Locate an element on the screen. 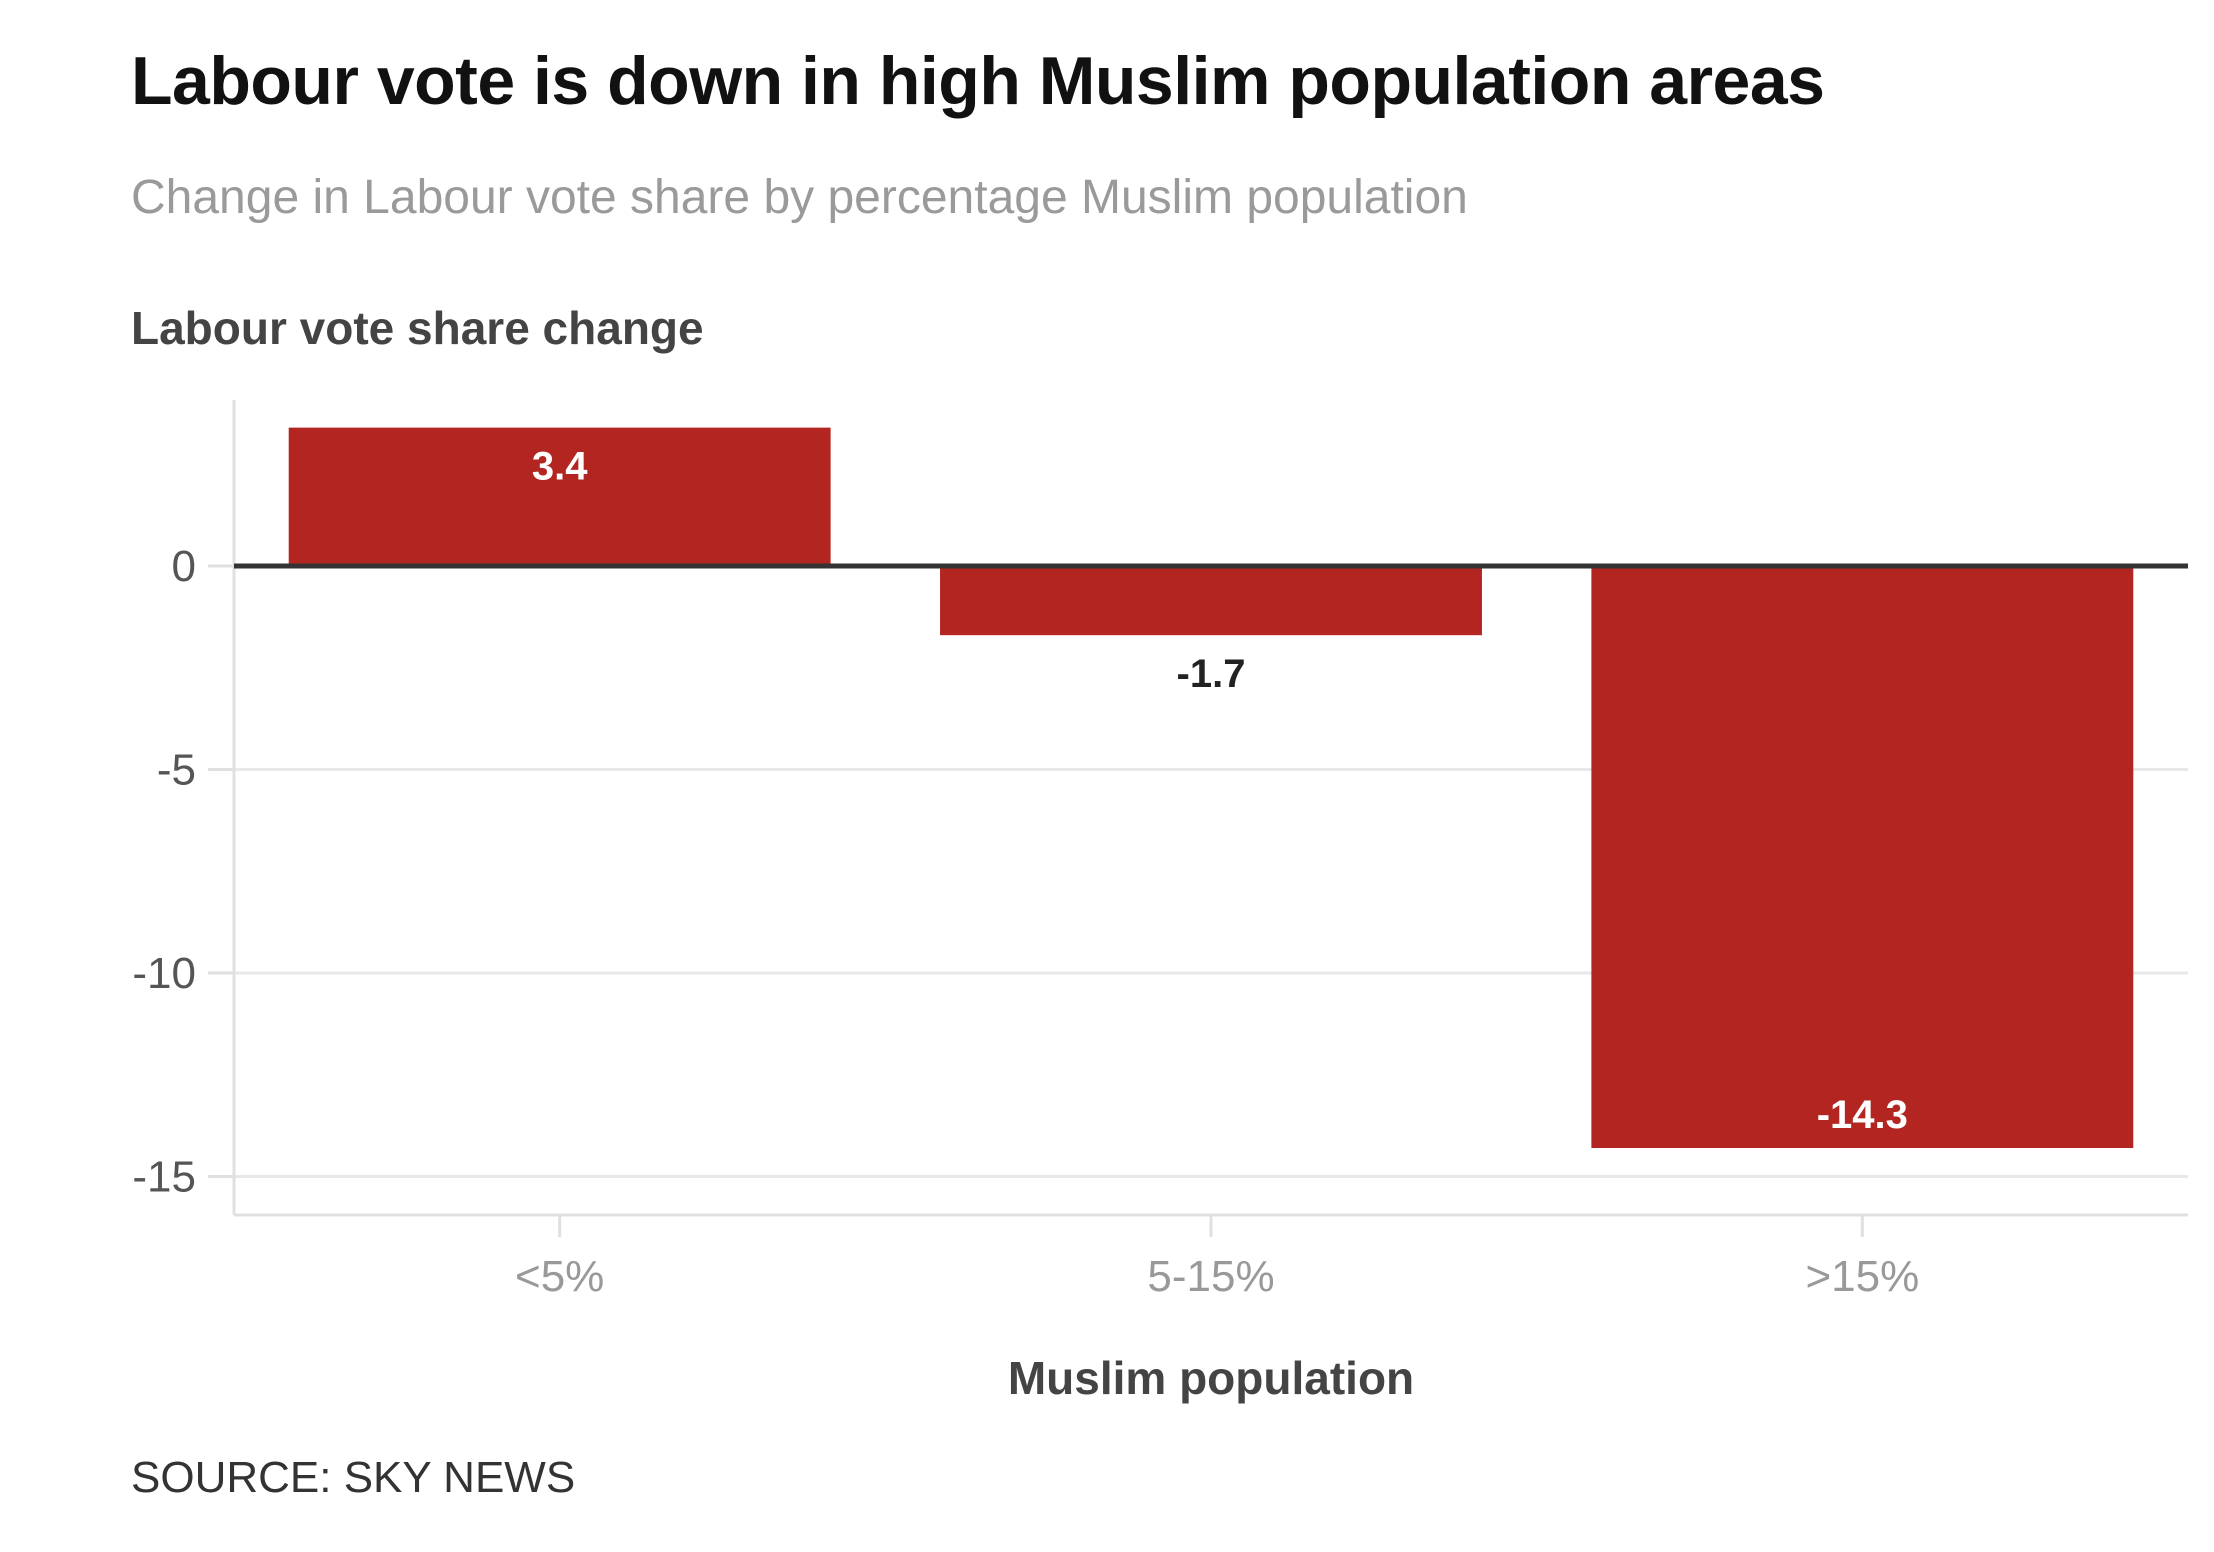 The width and height of the screenshot is (2214, 1552). y-tick-label: -5 is located at coordinates (176, 770).